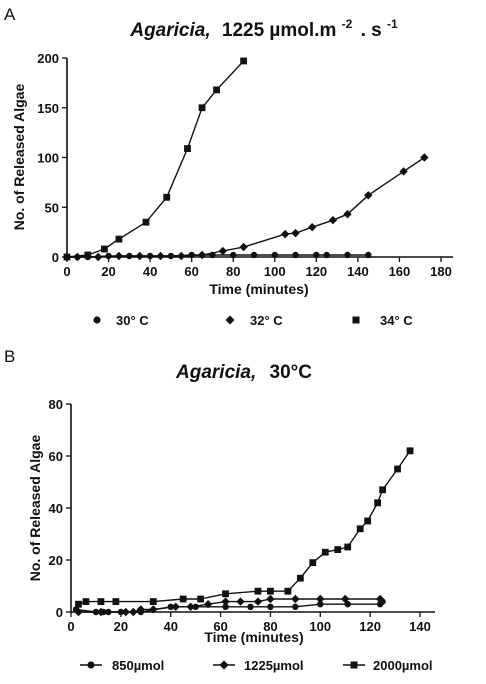 Image resolution: width=486 pixels, height=684 pixels. What do you see at coordinates (52, 207) in the screenshot?
I see `panel-a-y-tick-label: 50` at bounding box center [52, 207].